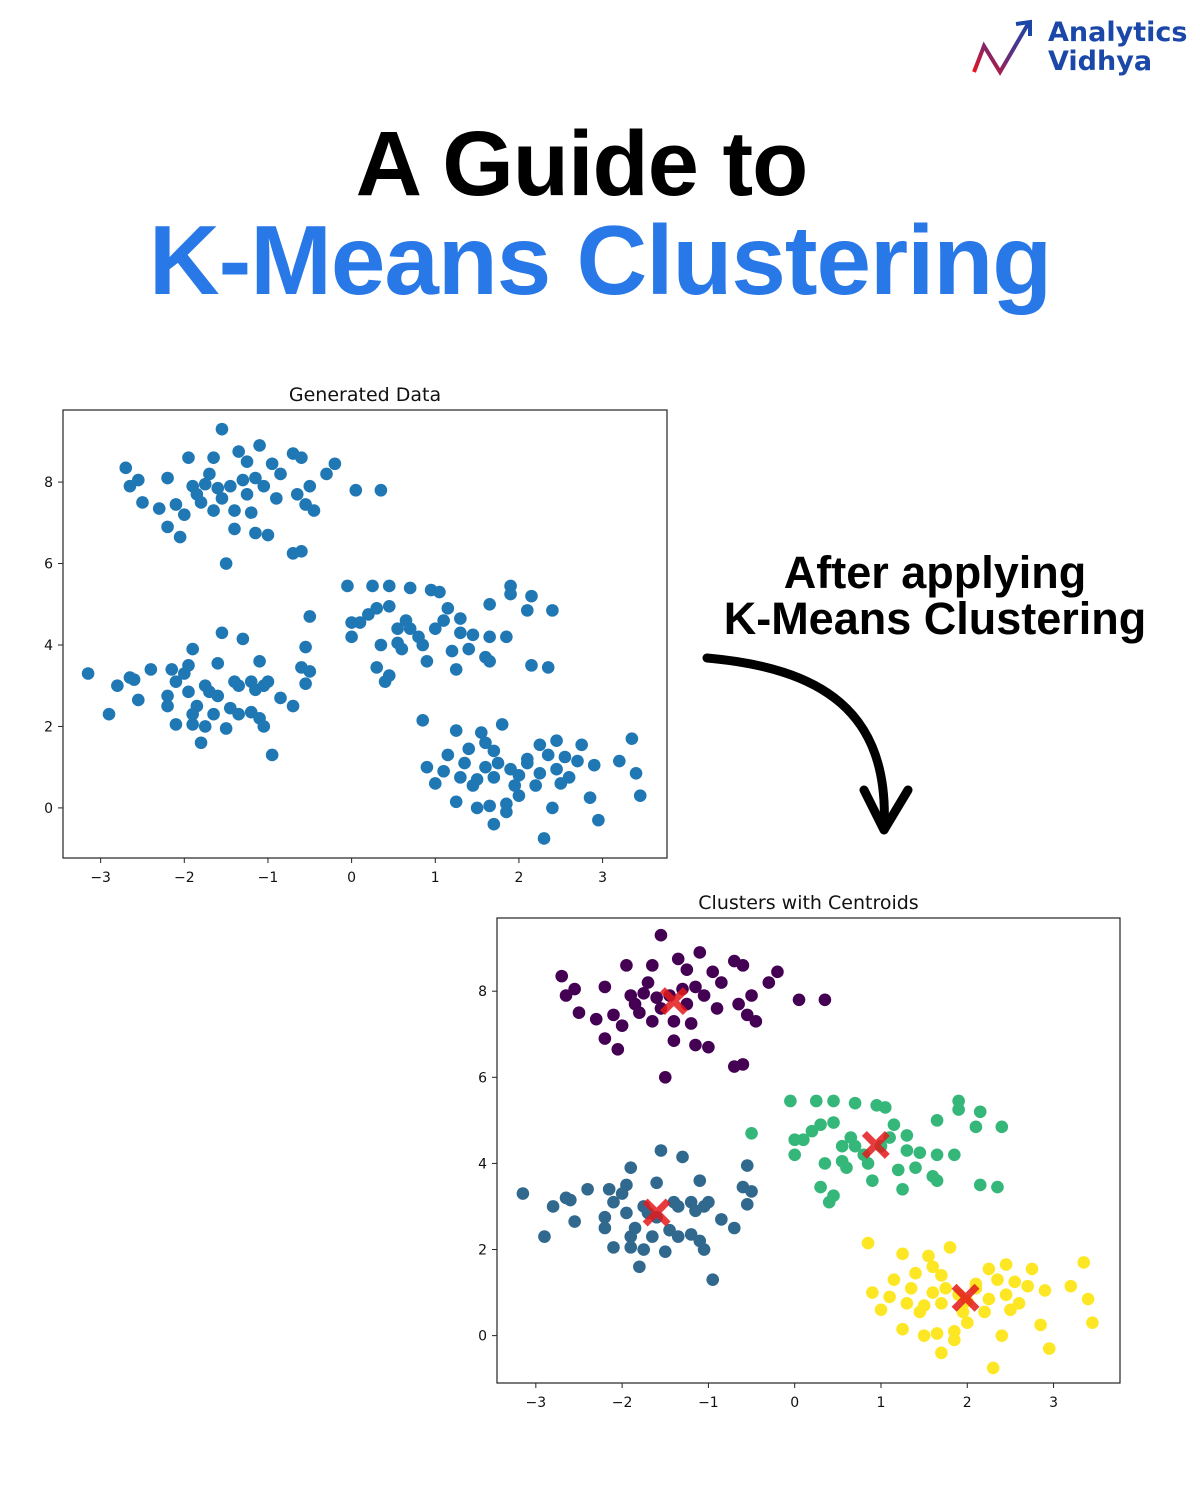 The height and width of the screenshot is (1500, 1200). I want to click on x-tick-label: −2, so click(184, 878).